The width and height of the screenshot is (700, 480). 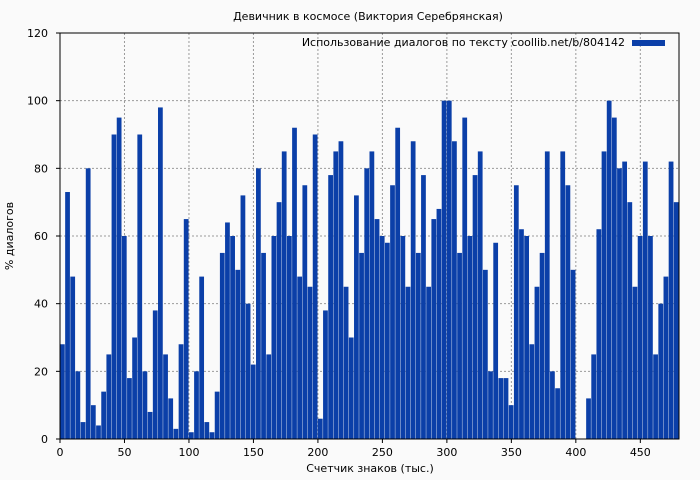 I want to click on y-tick-label: 80, so click(x=41, y=168).